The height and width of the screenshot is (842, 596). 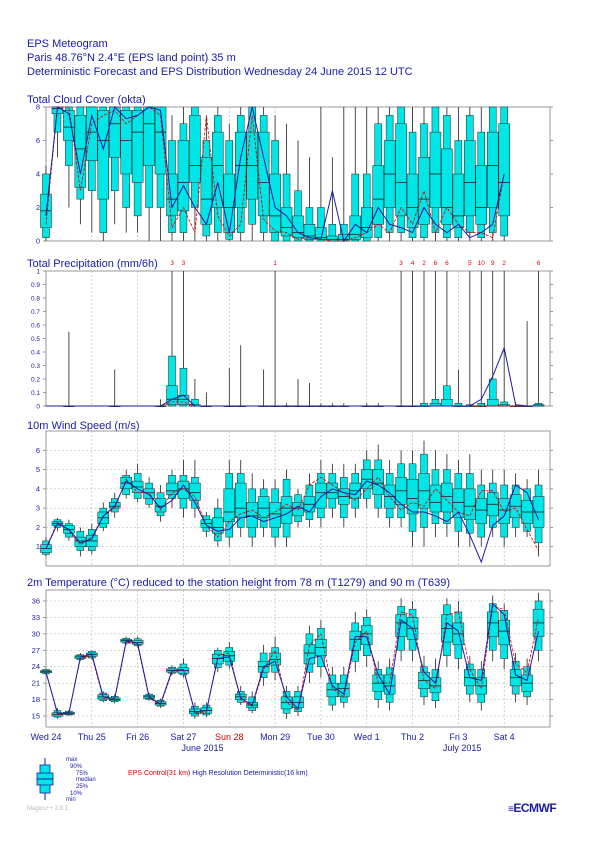 What do you see at coordinates (275, 263) in the screenshot?
I see `overflow-label: 1` at bounding box center [275, 263].